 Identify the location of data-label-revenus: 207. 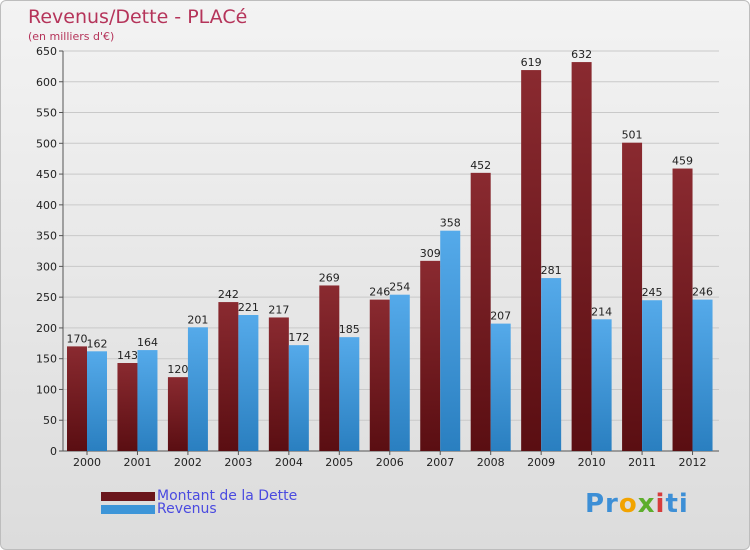
(500, 316).